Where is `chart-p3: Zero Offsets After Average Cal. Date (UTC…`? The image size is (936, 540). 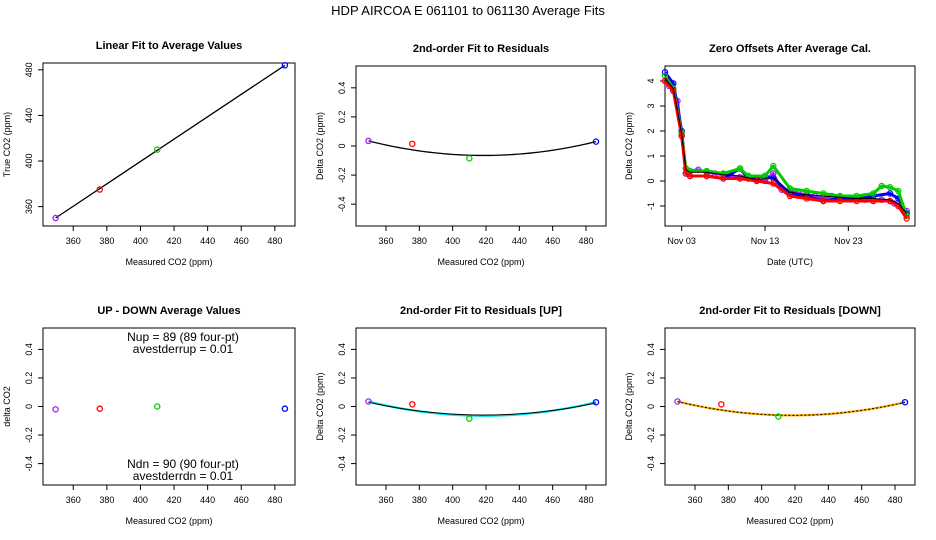
chart-p3: Zero Offsets After Average Cal. Date (UTC… is located at coordinates (770, 155).